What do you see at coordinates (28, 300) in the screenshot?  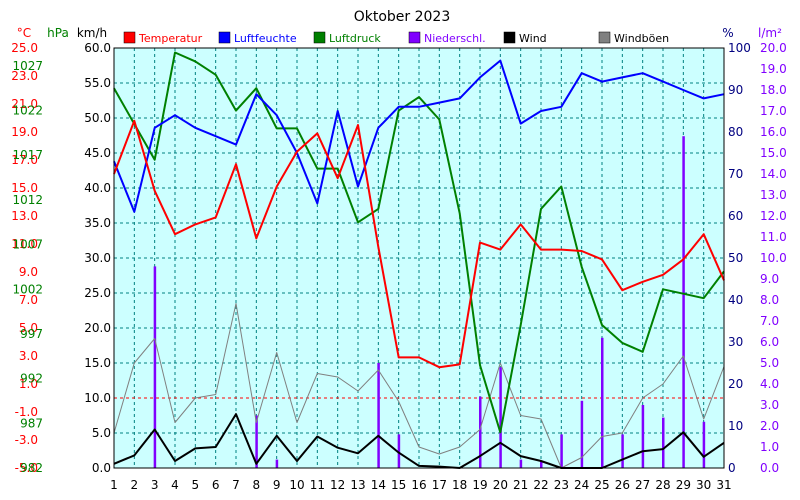 I see `temperature-tick-label: 7.0` at bounding box center [28, 300].